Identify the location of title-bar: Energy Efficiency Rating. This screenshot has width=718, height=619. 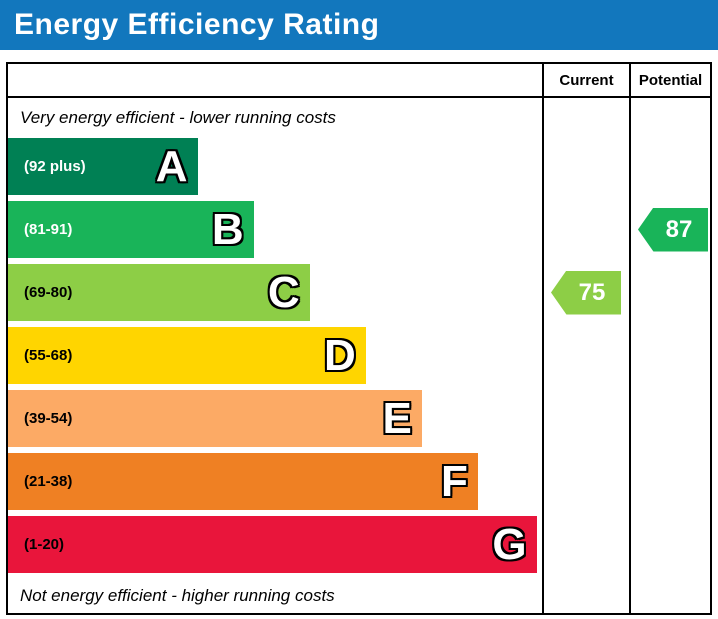
(359, 25).